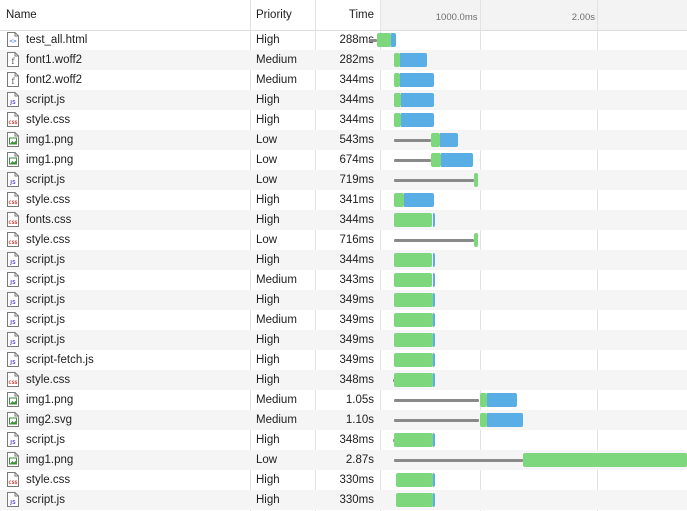 The height and width of the screenshot is (511, 687). What do you see at coordinates (274, 15) in the screenshot?
I see `column-header-priority: Priority` at bounding box center [274, 15].